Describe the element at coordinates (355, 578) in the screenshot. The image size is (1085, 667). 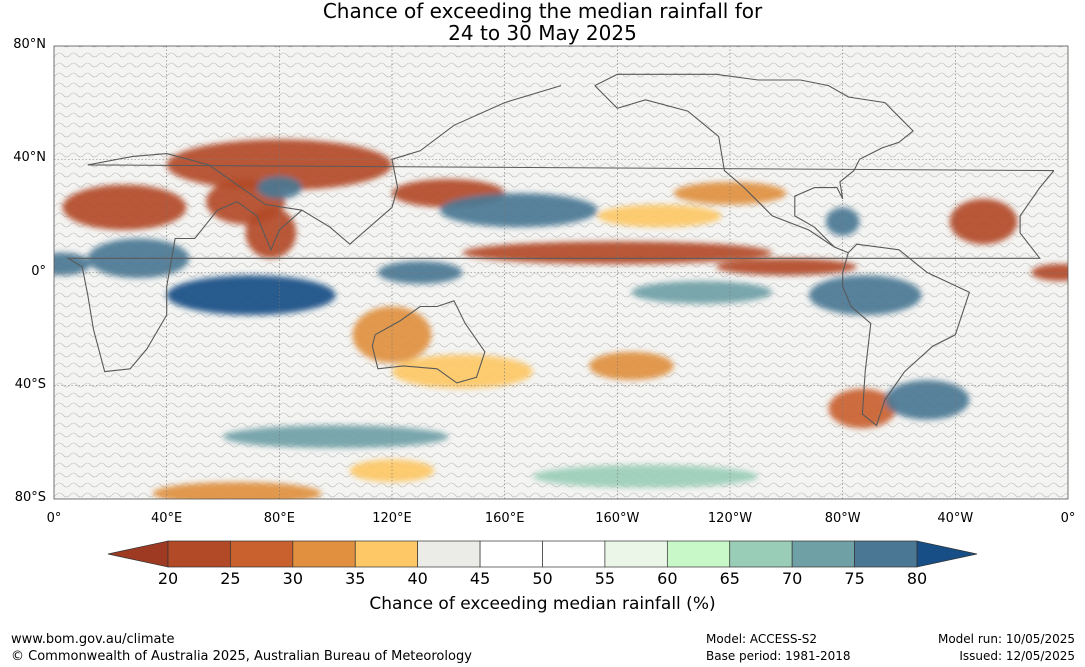
I see `colorbar-tick-label: 35` at that location.